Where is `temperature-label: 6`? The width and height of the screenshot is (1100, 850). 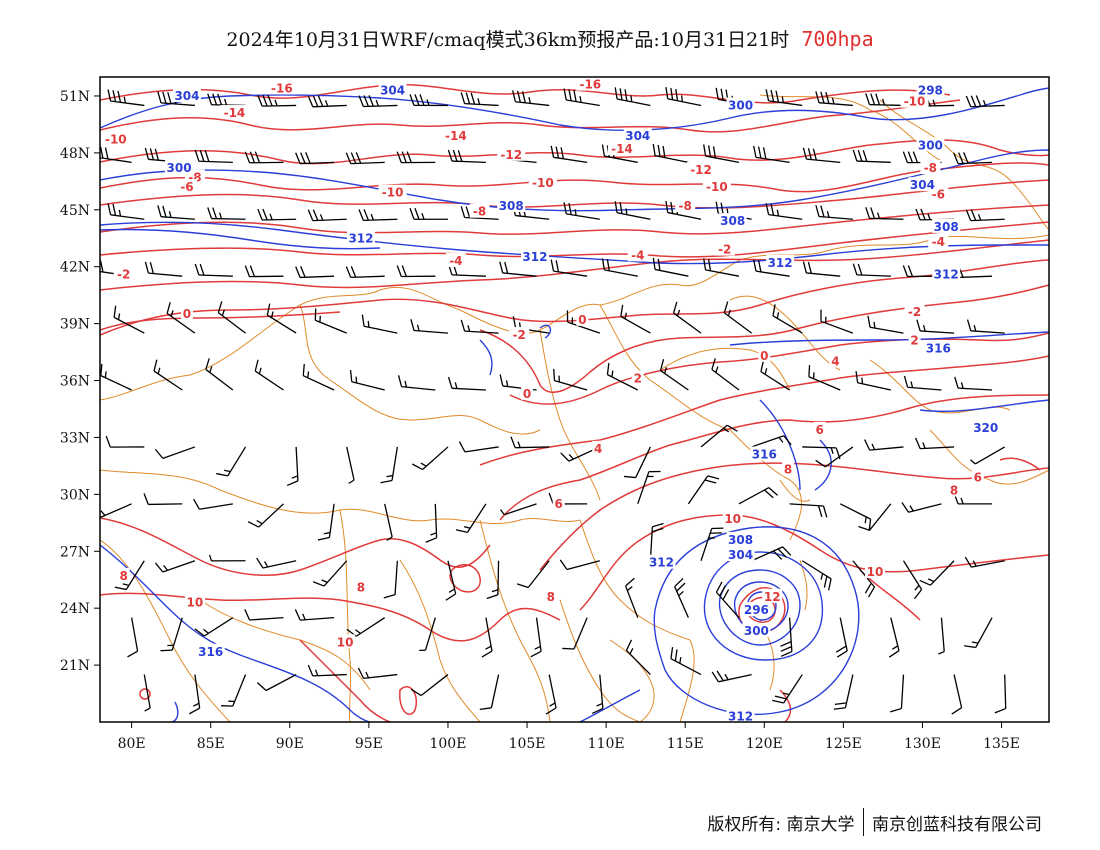 temperature-label: 6 is located at coordinates (819, 430).